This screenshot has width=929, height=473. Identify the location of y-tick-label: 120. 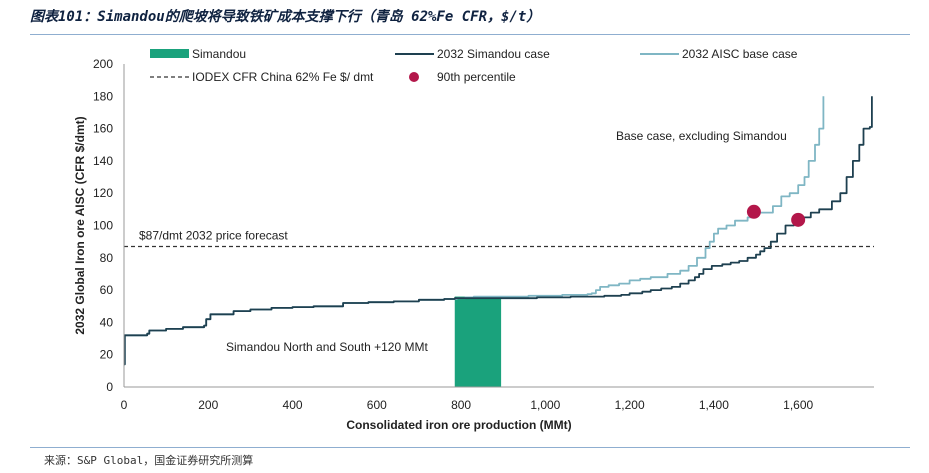
(103, 193).